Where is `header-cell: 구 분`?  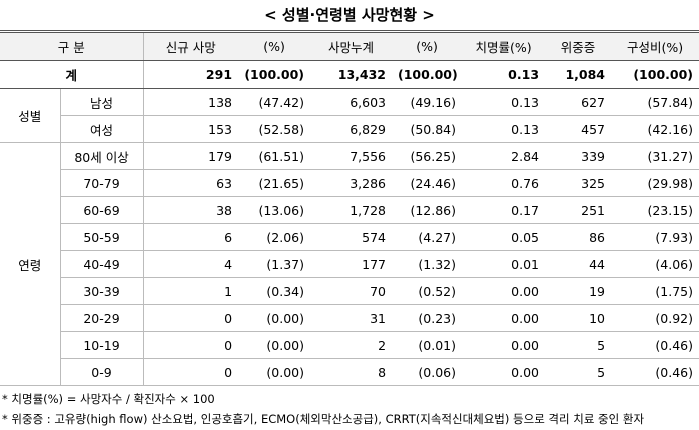 header-cell: 구 분 is located at coordinates (72, 45).